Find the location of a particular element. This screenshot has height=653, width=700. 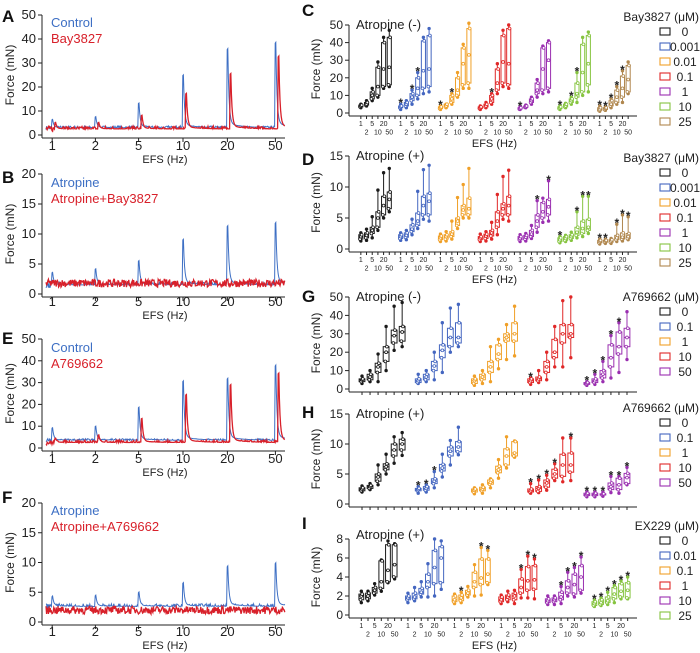

y-axis-label: Force (mN) is located at coordinates (10, 562).